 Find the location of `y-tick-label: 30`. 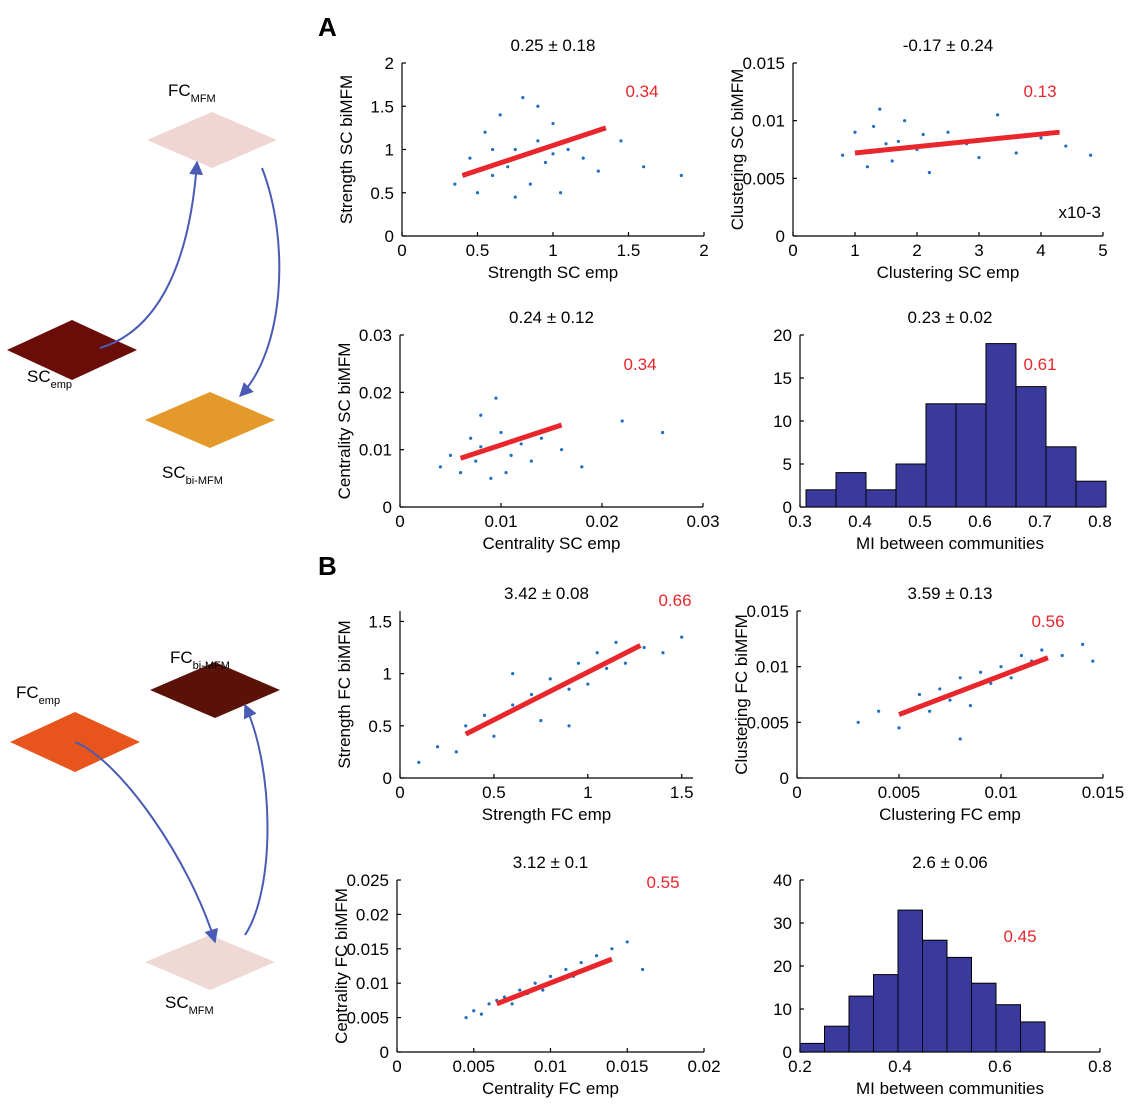

y-tick-label: 30 is located at coordinates (782, 923).